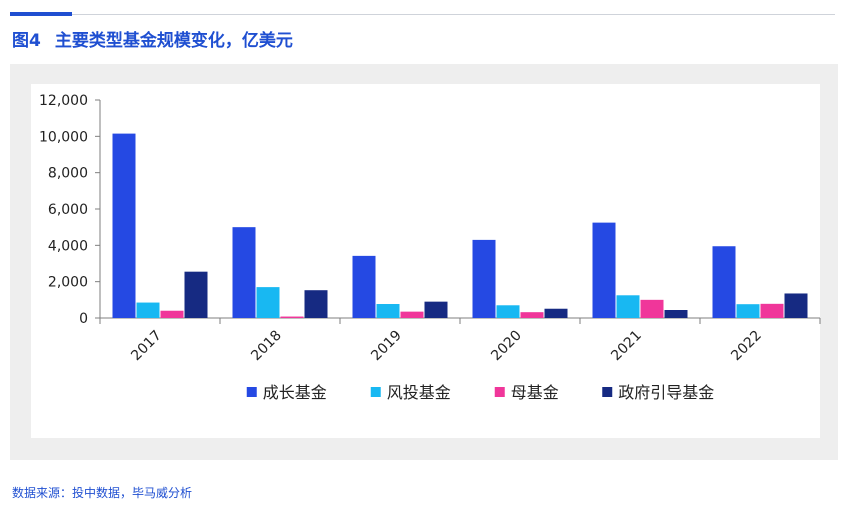 The height and width of the screenshot is (510, 850). What do you see at coordinates (83, 319) in the screenshot?
I see `y-tick-label: 0` at bounding box center [83, 319].